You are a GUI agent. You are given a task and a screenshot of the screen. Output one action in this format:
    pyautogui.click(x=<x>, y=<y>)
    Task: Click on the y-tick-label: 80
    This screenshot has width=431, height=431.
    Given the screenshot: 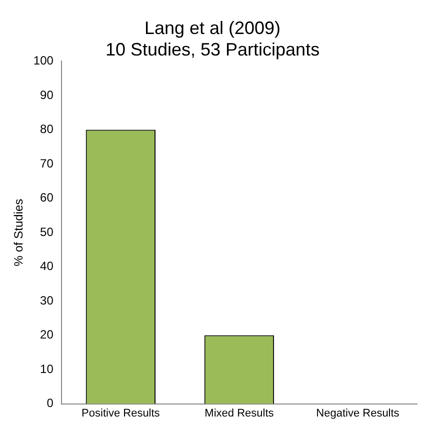 What is the action you would take?
    pyautogui.click(x=47, y=129)
    